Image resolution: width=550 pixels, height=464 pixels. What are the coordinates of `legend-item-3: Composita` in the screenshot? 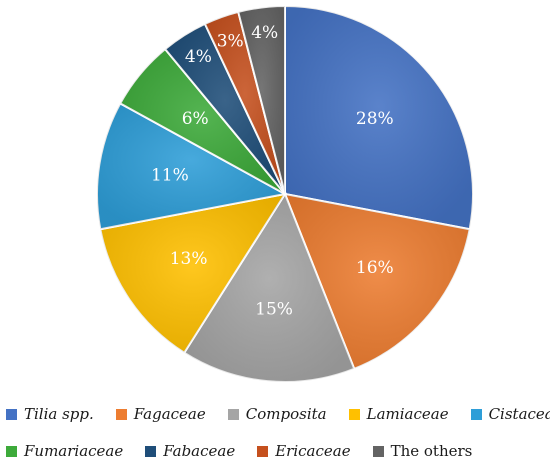 It's located at (277, 414).